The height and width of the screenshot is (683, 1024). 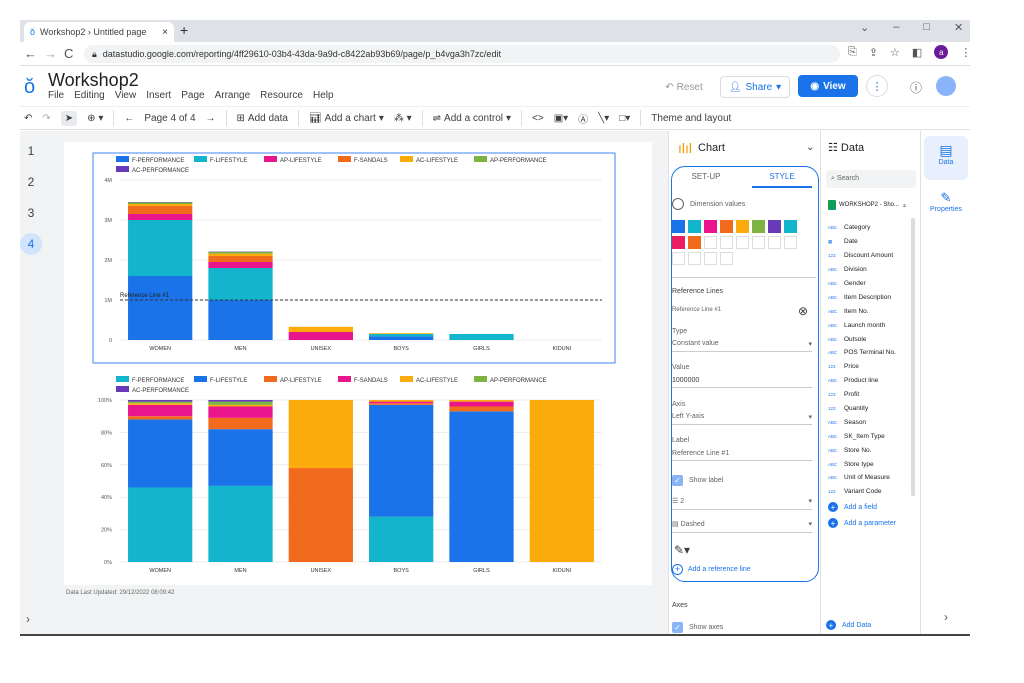 What do you see at coordinates (872, 270) in the screenshot?
I see `field-item: ABC Division` at bounding box center [872, 270].